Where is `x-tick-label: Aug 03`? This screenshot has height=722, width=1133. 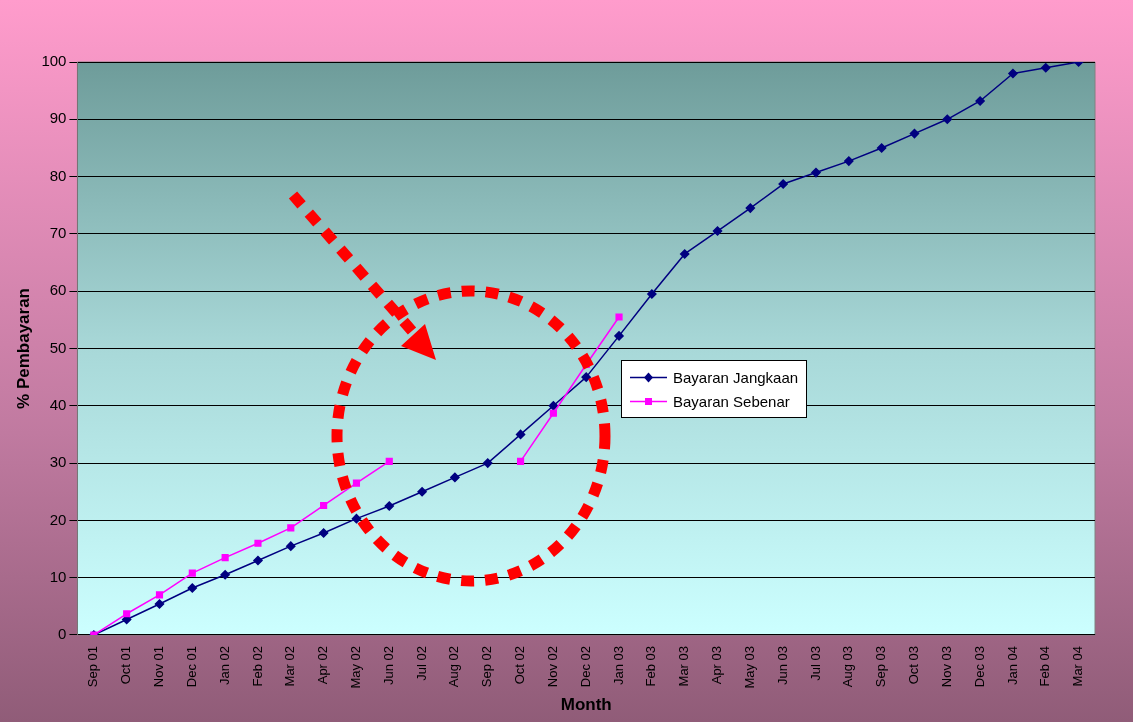
x-tick-label: Aug 03 is located at coordinates (848, 666).